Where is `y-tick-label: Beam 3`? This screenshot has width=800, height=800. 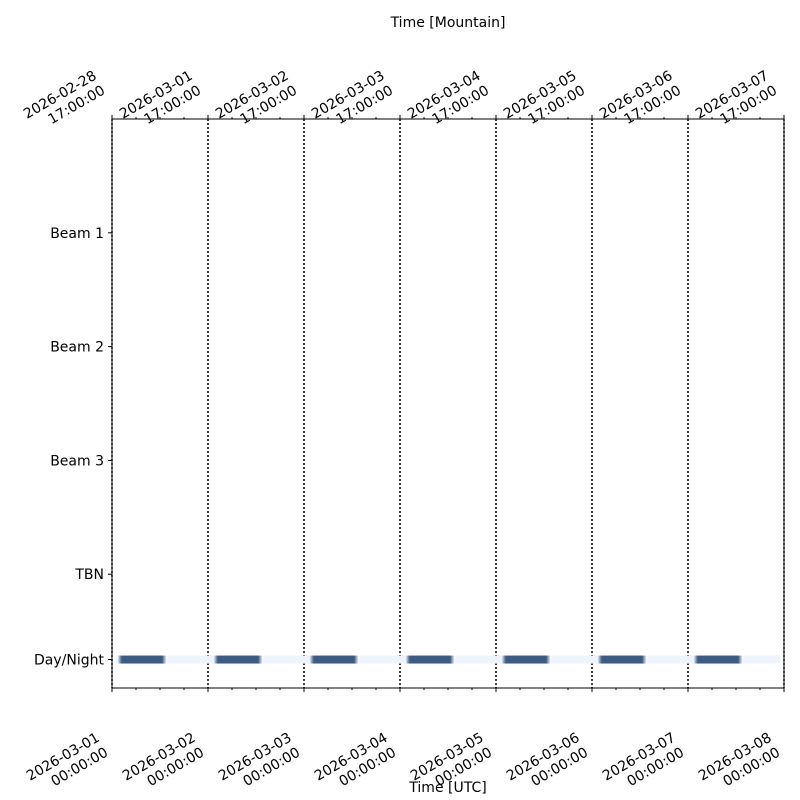
y-tick-label: Beam 3 is located at coordinates (77, 461).